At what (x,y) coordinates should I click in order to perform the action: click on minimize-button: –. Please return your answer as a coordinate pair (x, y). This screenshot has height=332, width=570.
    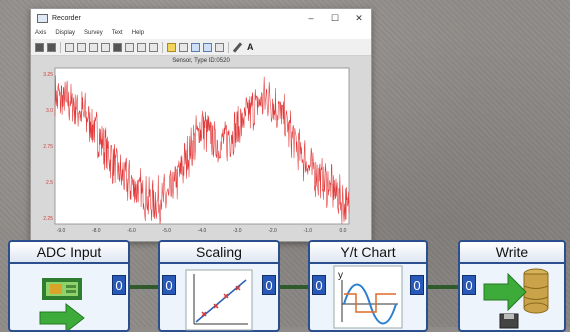
    Looking at the image, I should click on (311, 18).